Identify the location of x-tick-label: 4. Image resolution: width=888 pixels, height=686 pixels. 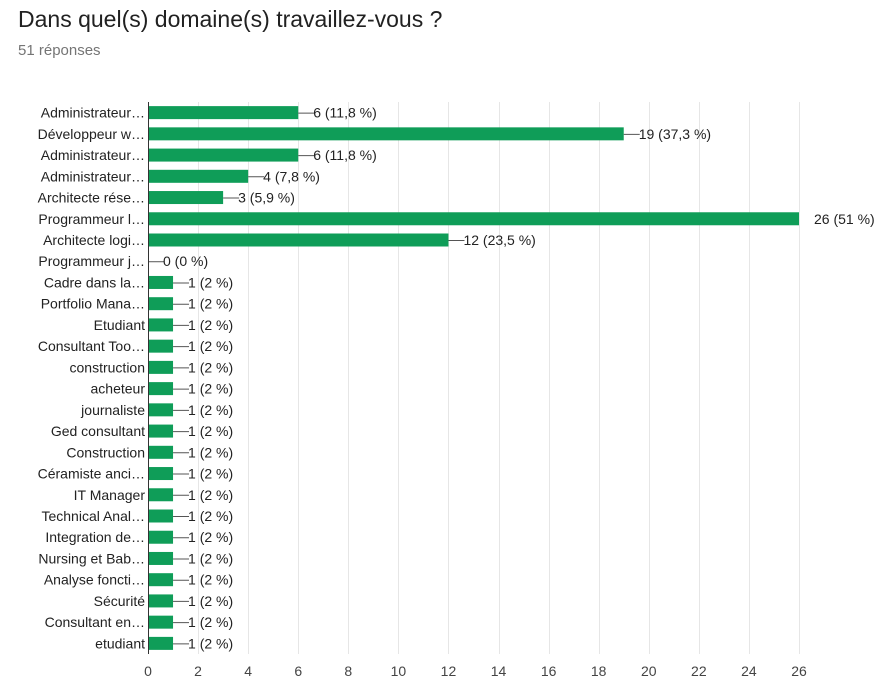
(248, 671).